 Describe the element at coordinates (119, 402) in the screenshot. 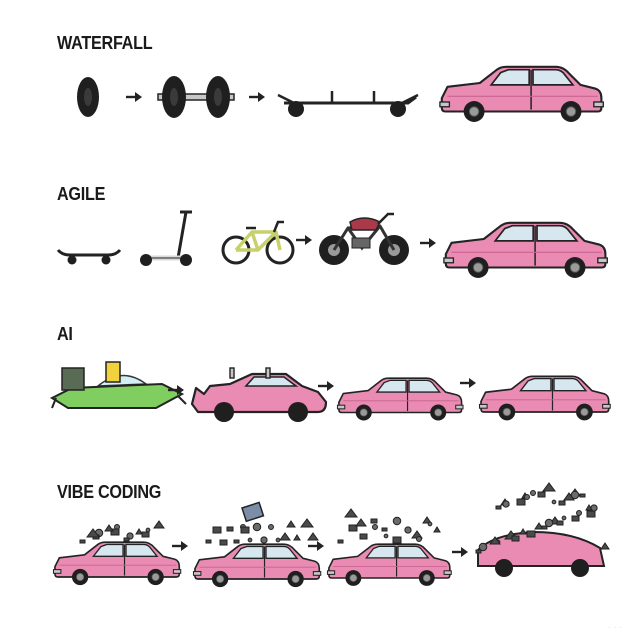

I see `hovercar-fins` at that location.